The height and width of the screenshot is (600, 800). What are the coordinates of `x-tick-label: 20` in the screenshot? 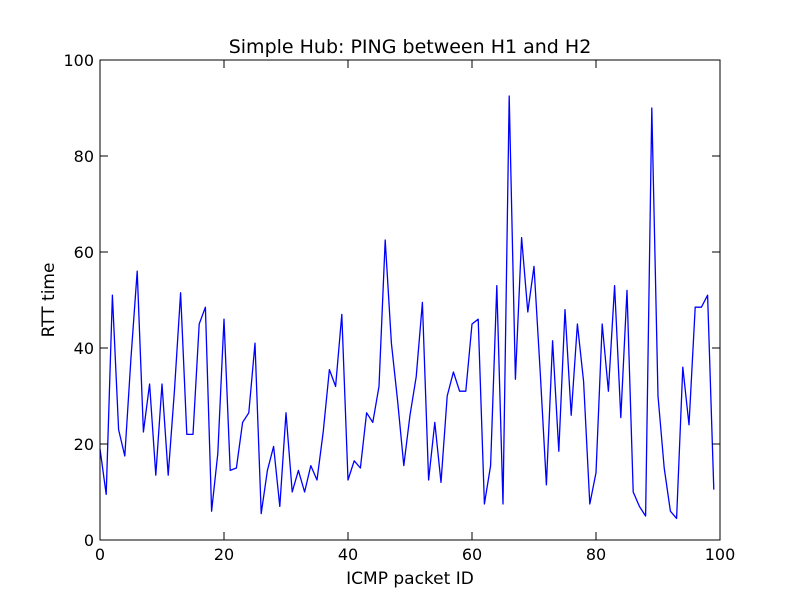 It's located at (224, 554).